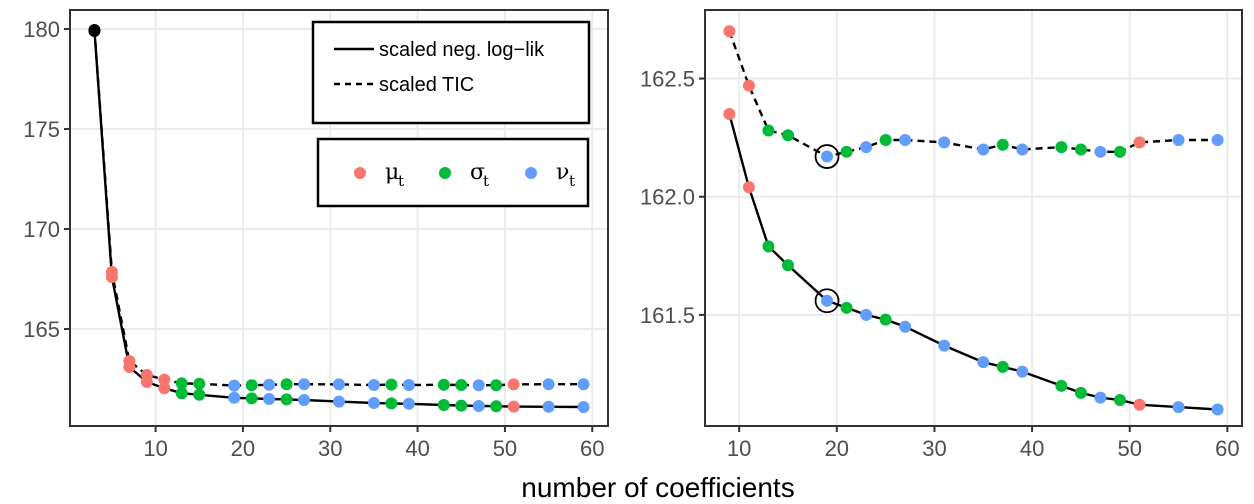 The image size is (1254, 504). Describe the element at coordinates (562, 172) in the screenshot. I see `legend-symbol: ν` at that location.